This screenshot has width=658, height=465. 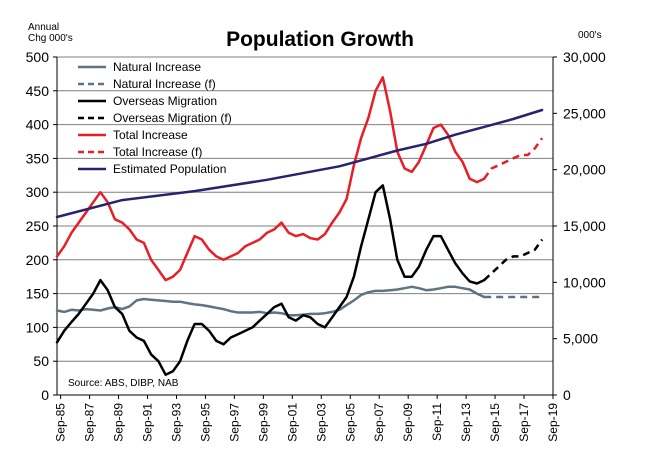 I want to click on x-tick-label: Sep-09, so click(x=408, y=422).